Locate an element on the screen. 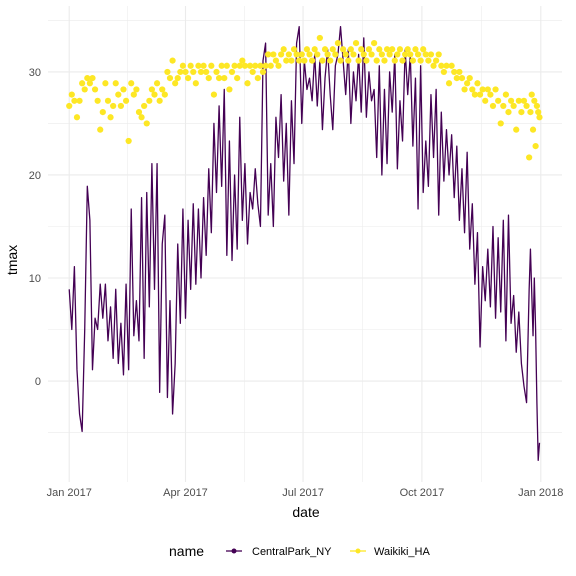  x-tick-label-jan-2018: Jan 2018 is located at coordinates (540, 493).